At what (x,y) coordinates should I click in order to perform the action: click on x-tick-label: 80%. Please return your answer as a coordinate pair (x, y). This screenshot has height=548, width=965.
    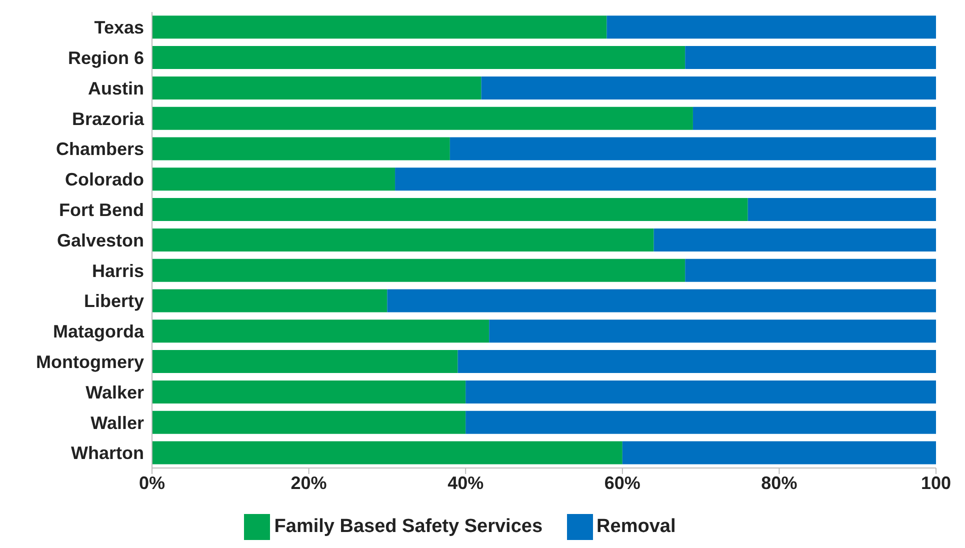
    Looking at the image, I should click on (779, 482).